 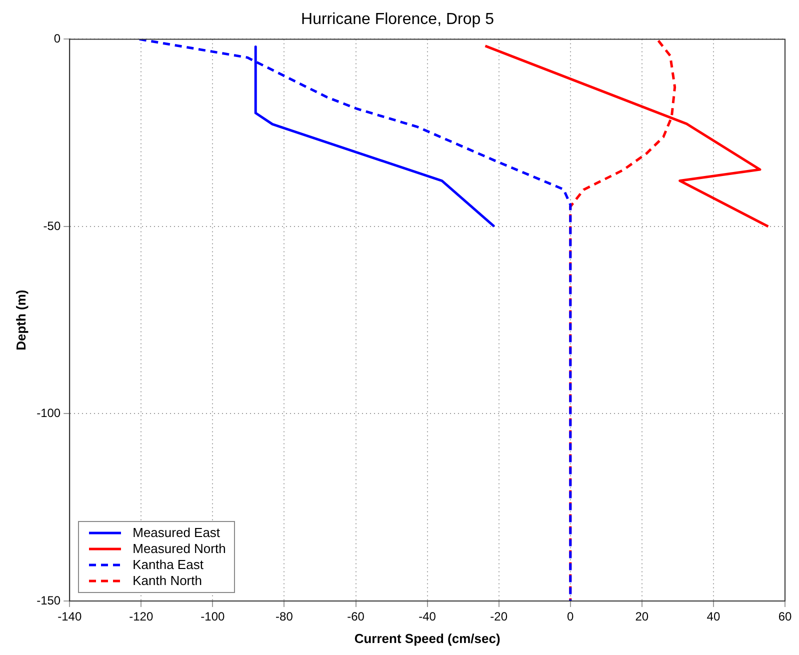 I want to click on x-tick-label: -120, so click(x=141, y=617).